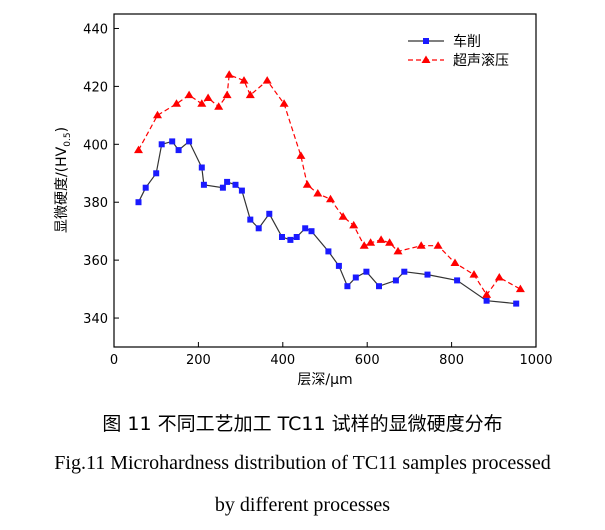  I want to click on y-axis-label: 显微硬度/(HV0.5), so click(63, 180).